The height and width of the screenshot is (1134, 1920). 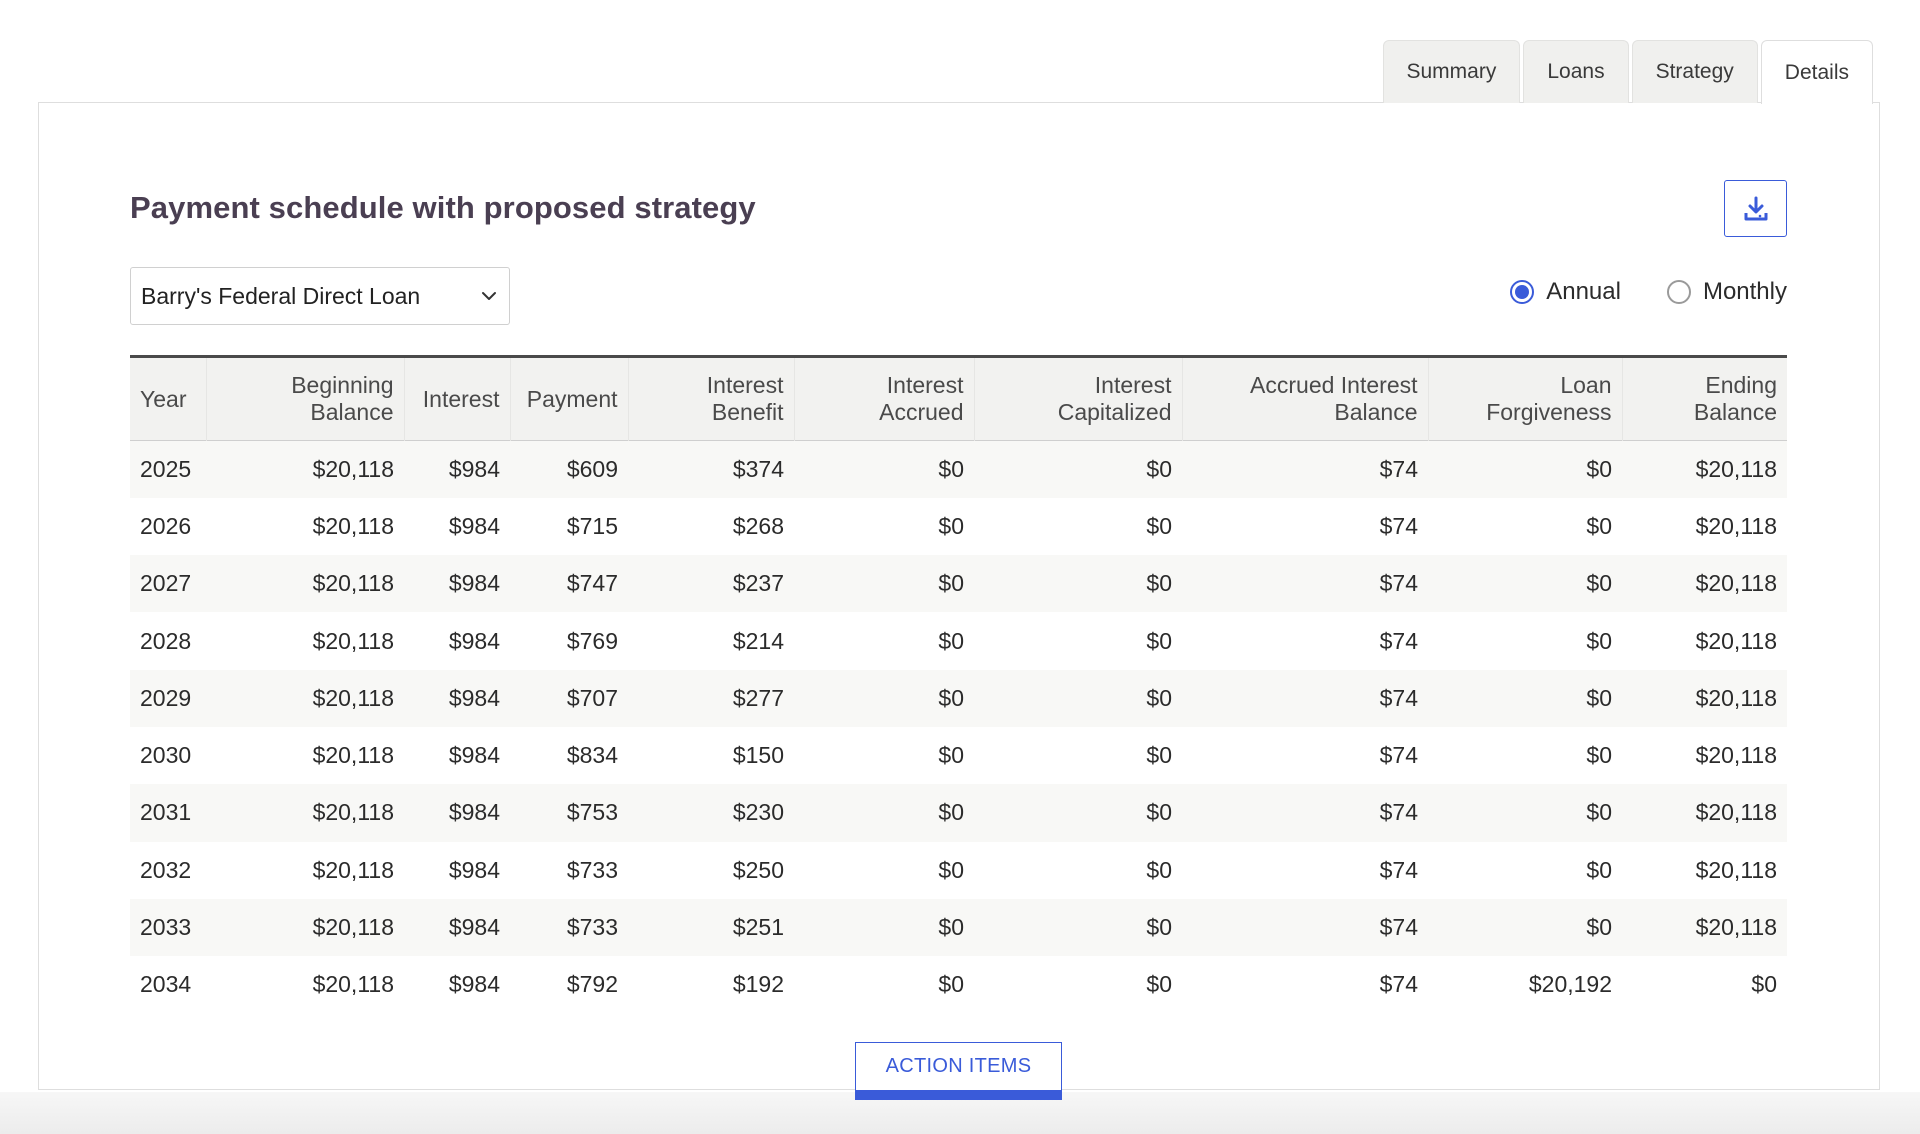 I want to click on table-row: 2034 $20,118 $984 $792 $192 $0 $0 $74 $20,192 $0, so click(x=958, y=985).